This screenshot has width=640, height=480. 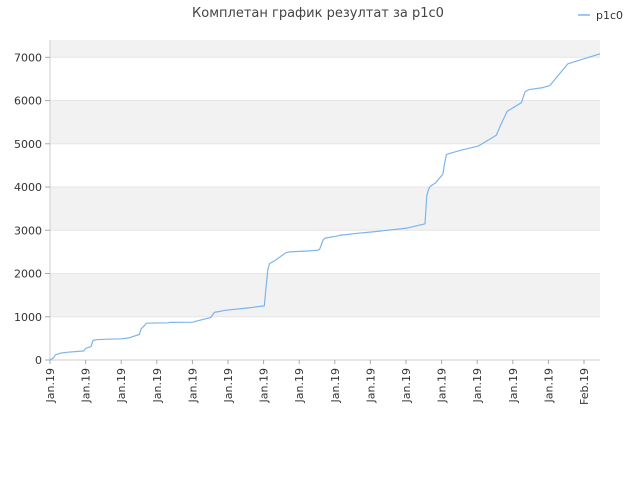 What do you see at coordinates (28, 230) in the screenshot?
I see `y-tick-label: 3000` at bounding box center [28, 230].